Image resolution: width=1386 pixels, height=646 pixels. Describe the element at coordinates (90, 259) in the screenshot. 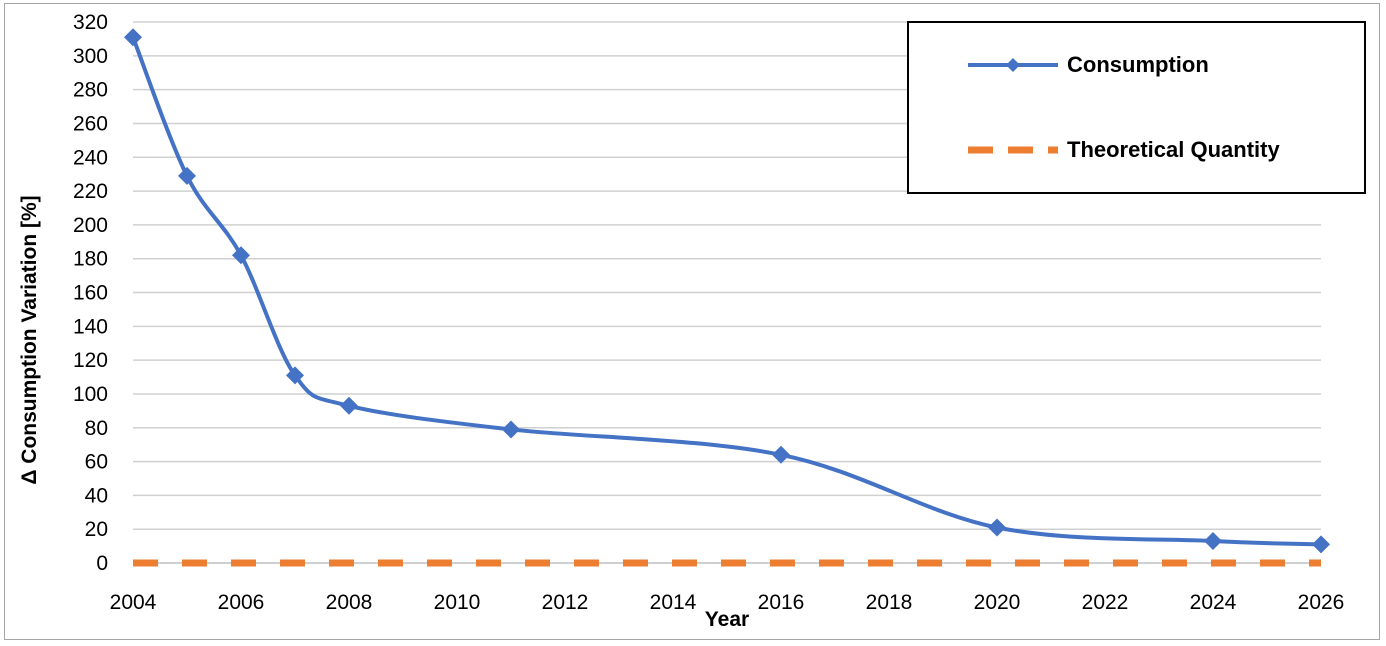

I see `y-tick-label: 180` at that location.